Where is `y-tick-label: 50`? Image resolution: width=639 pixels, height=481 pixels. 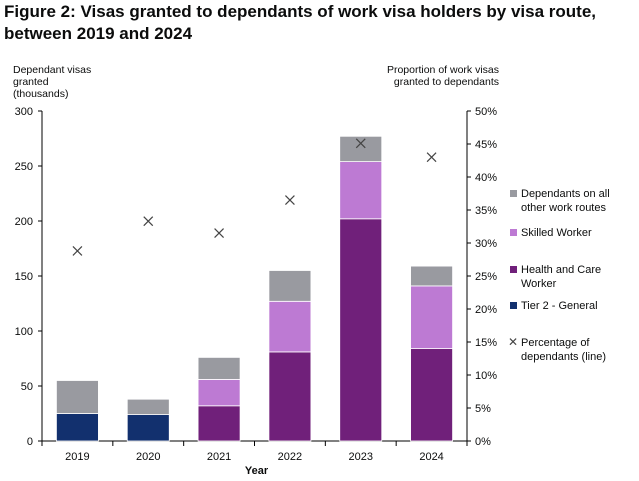
y-tick-label: 50 is located at coordinates (27, 387).